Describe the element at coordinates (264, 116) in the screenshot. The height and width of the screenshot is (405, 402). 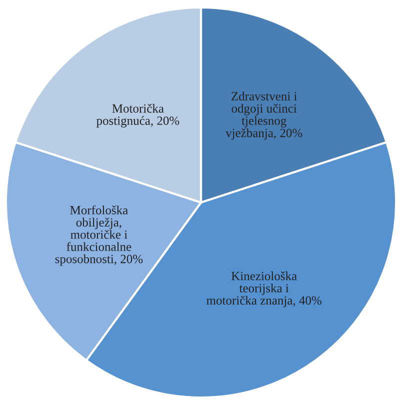
I see `slice-label: Zdravstveni i odgoji učinci tjelesnog vježbanja, 20%` at that location.